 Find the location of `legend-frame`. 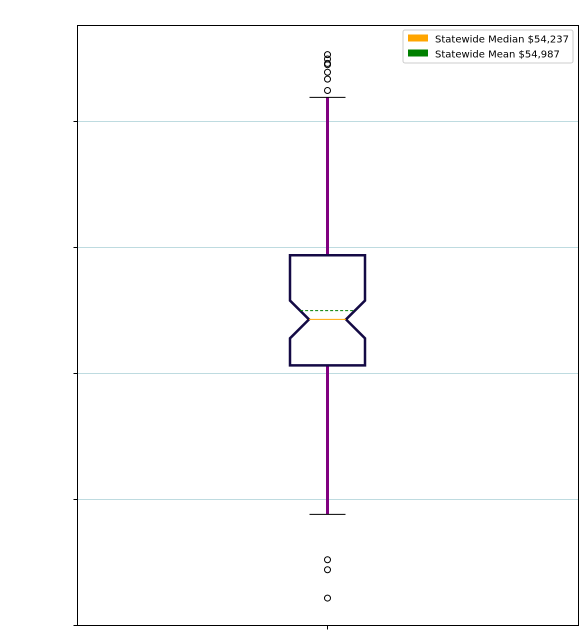

legend-frame is located at coordinates (488, 46).